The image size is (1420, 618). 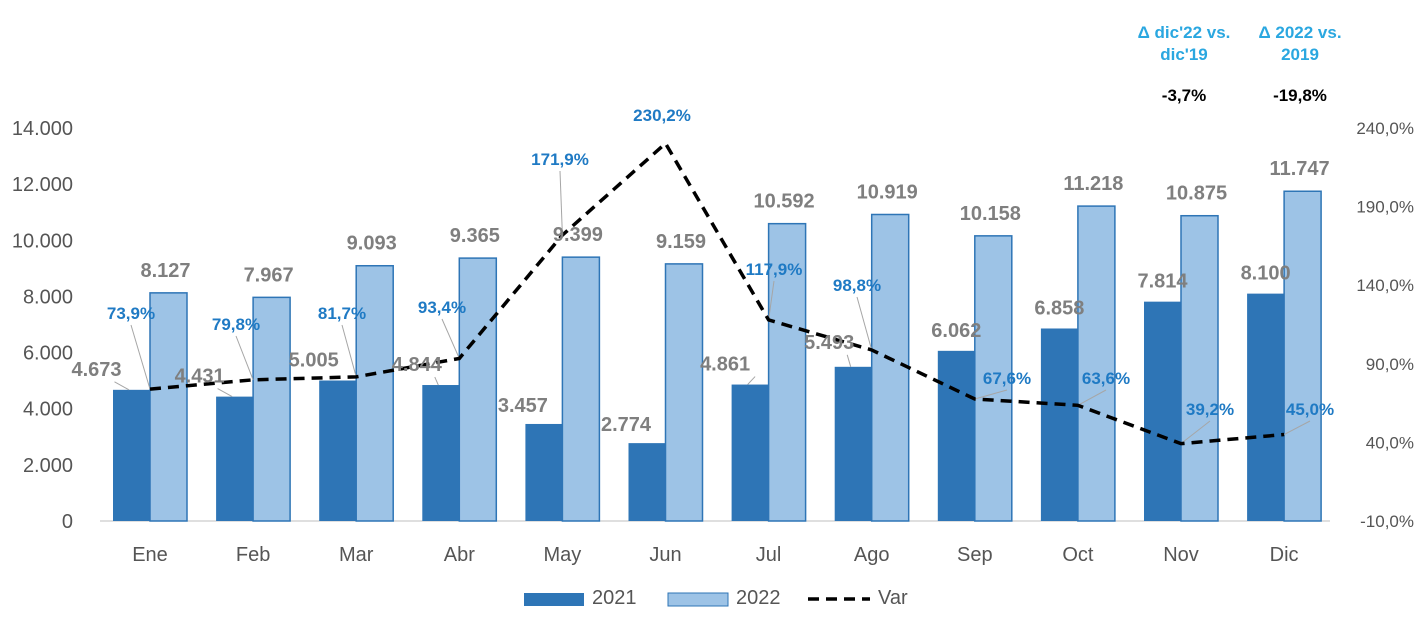 I want to click on x-tick-label: Mar, so click(x=356, y=555).